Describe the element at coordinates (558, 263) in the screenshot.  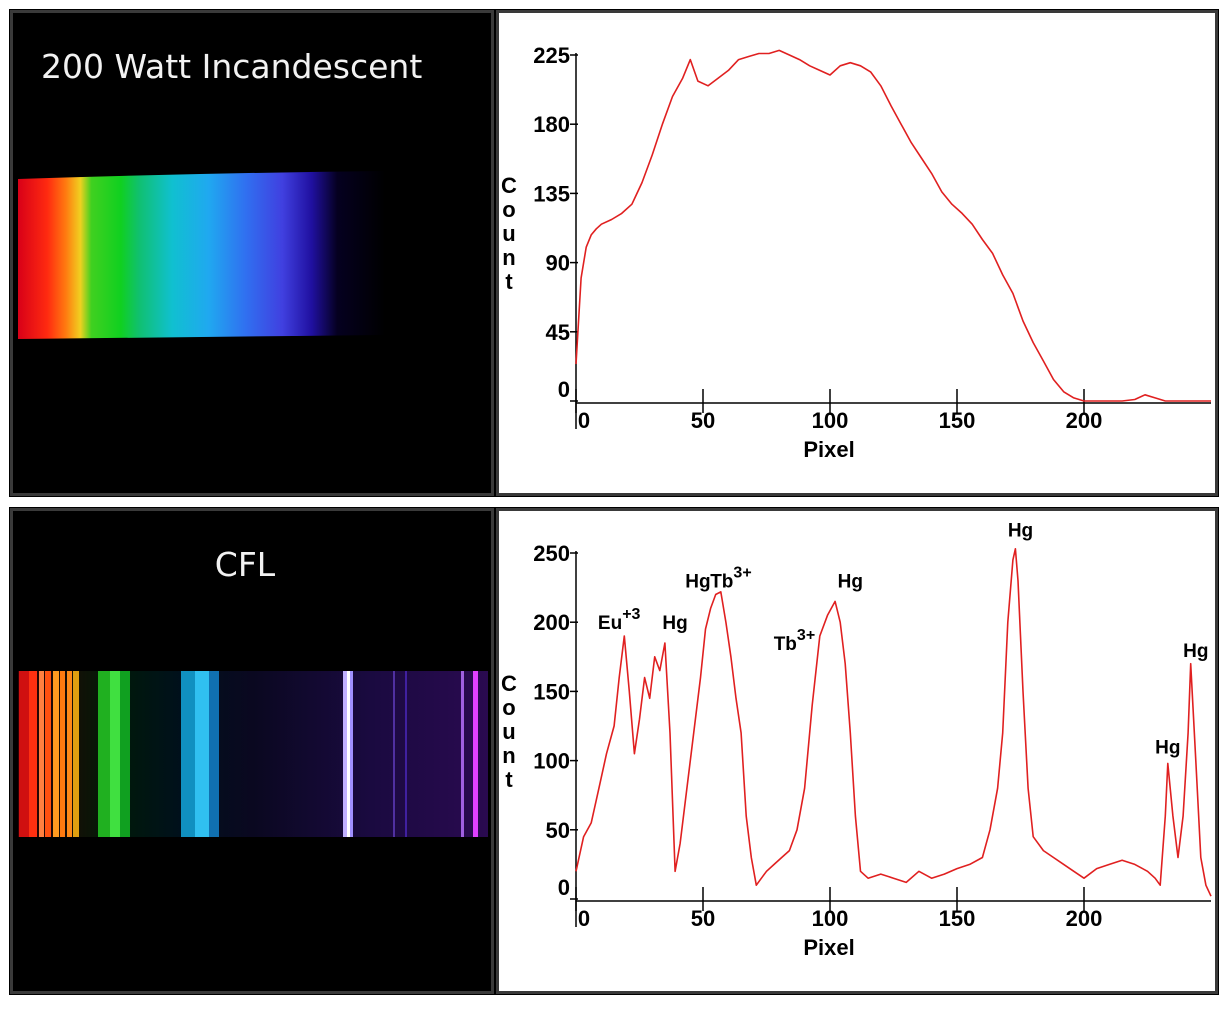
I see `y-tick-label: 90` at that location.